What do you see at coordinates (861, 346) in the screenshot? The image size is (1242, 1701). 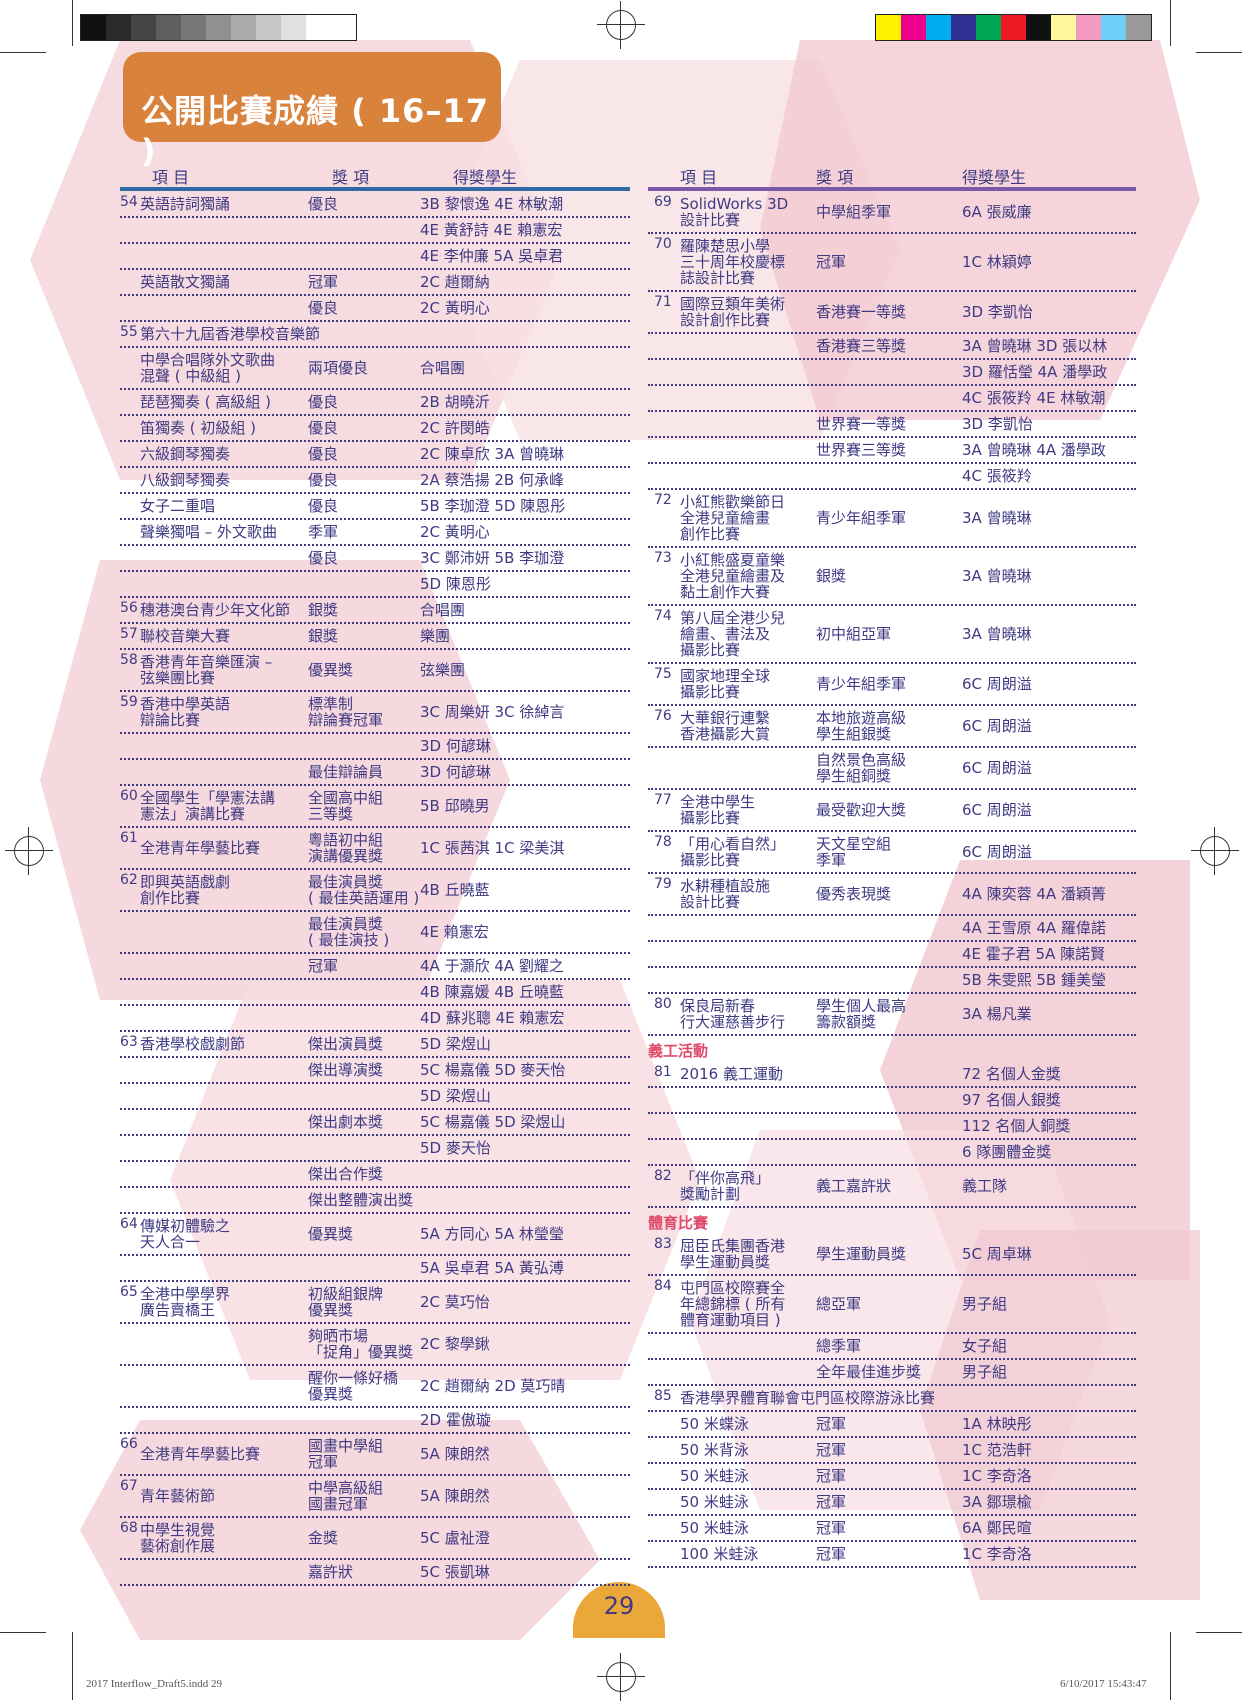 I see `award-cell: 香港賽三等獎` at bounding box center [861, 346].